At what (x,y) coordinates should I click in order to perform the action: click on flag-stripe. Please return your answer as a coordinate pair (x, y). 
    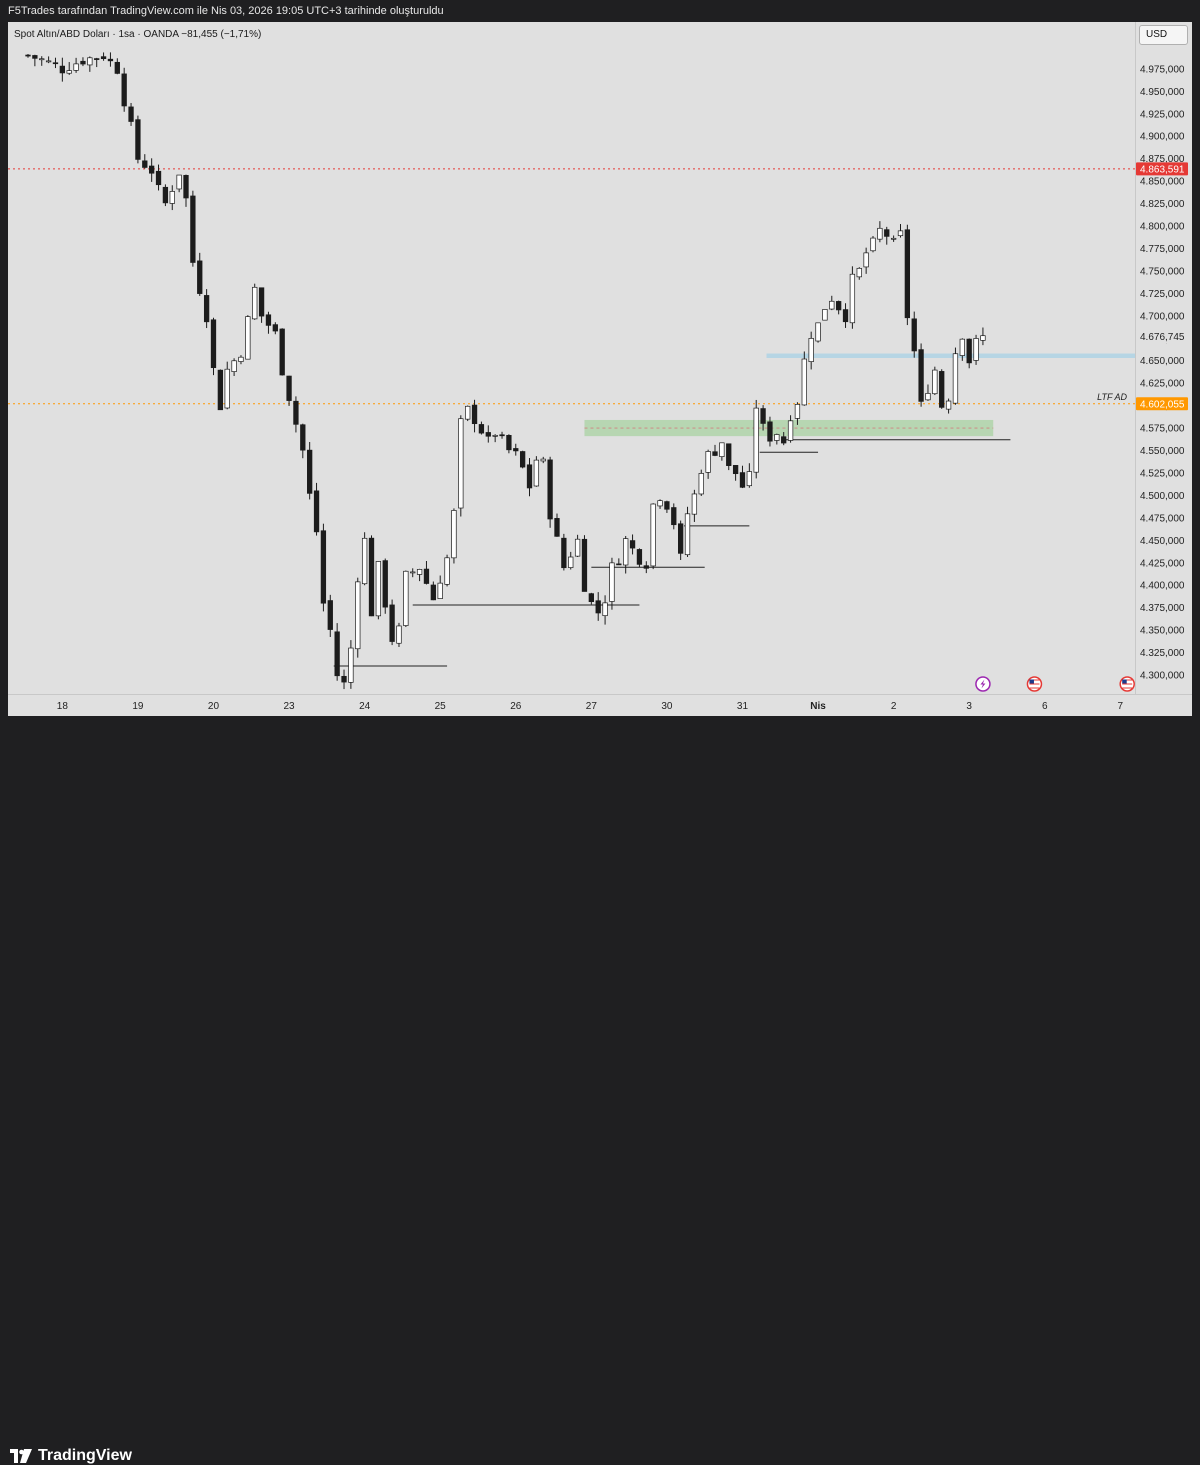
    Looking at the image, I should click on (1034, 682).